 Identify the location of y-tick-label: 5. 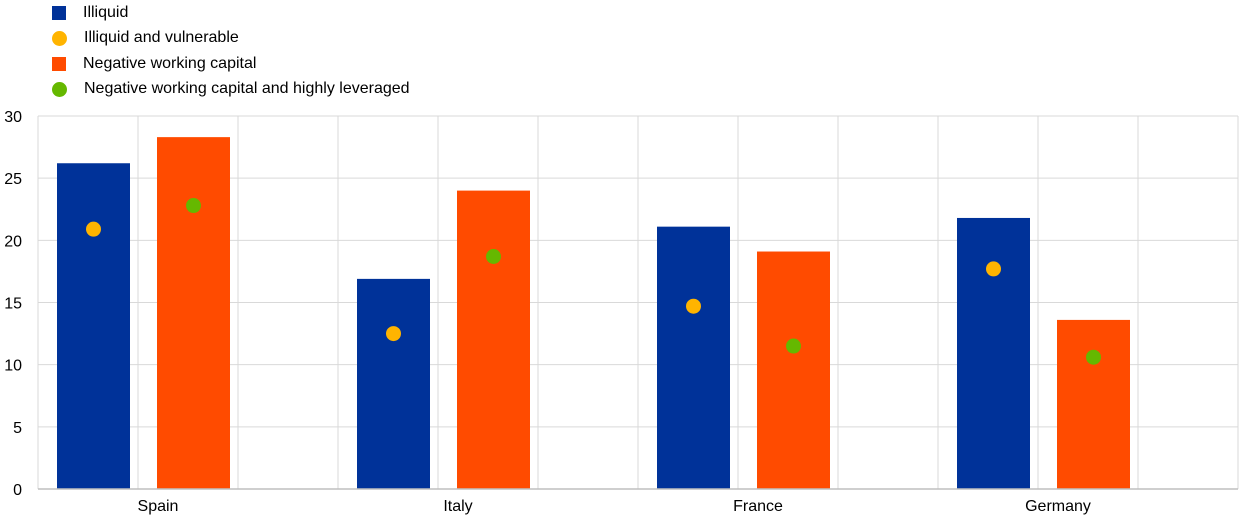
(17, 428).